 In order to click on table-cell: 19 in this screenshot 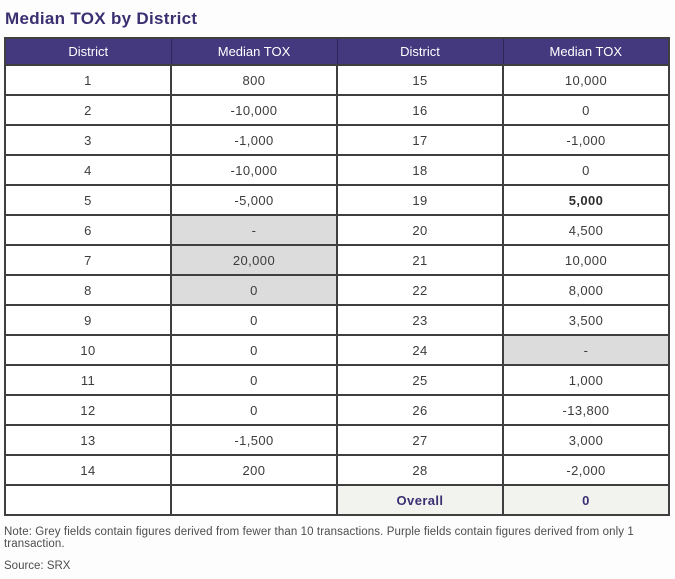, I will do `click(420, 200)`.